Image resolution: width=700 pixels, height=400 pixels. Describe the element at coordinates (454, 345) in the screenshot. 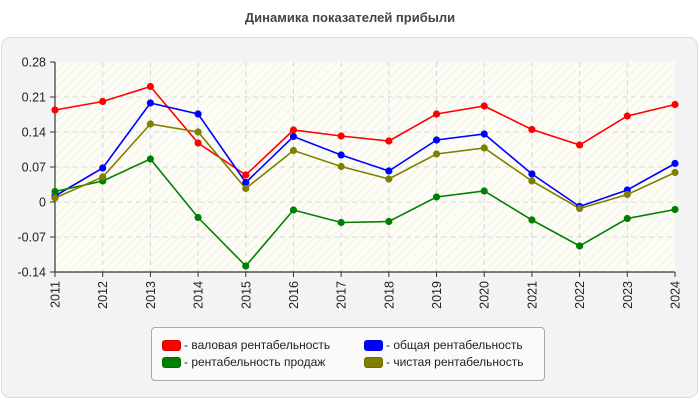

I see `legend-label: - общая рентабельность` at that location.